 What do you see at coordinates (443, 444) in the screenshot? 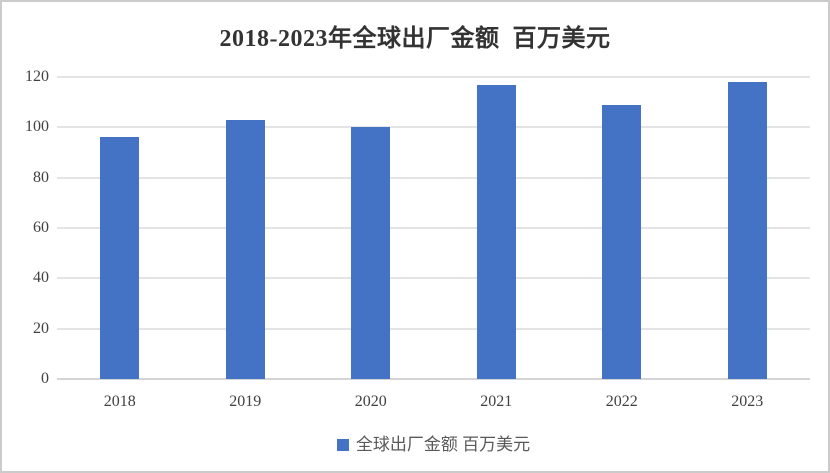
I see `legend-label: 全球出厂金额 百万美元` at bounding box center [443, 444].